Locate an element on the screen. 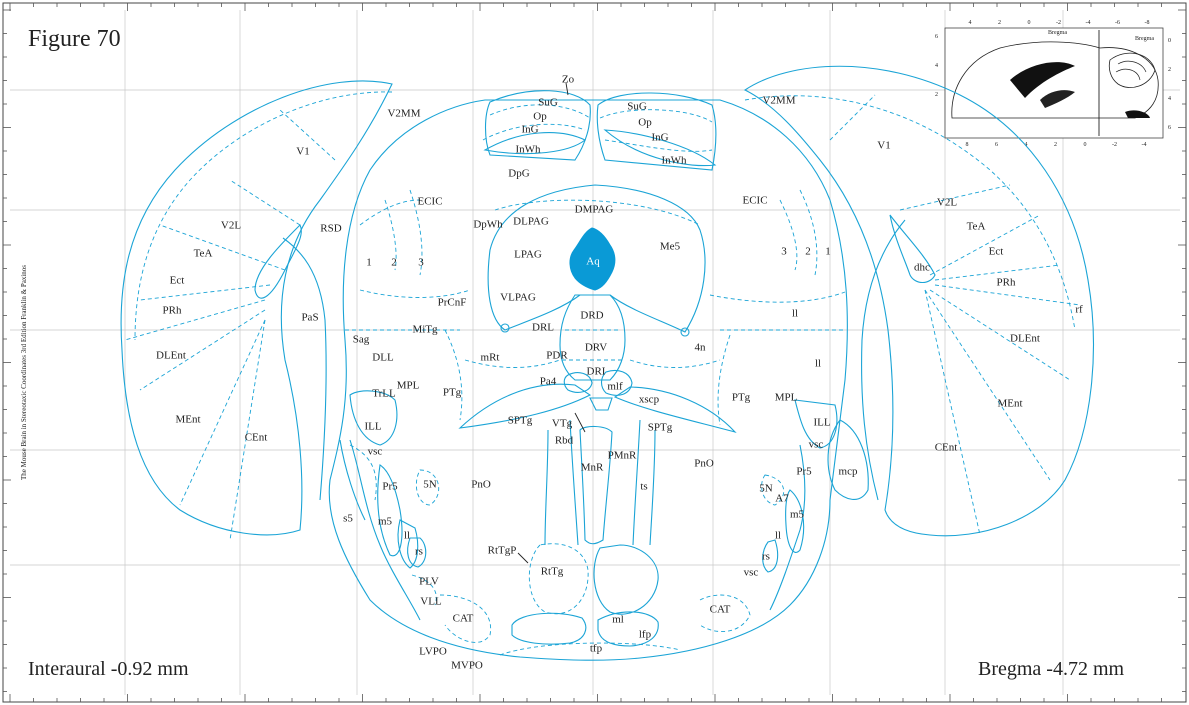 This screenshot has height=705, width=1189. inset-tick-label: -4 is located at coordinates (1088, 23).